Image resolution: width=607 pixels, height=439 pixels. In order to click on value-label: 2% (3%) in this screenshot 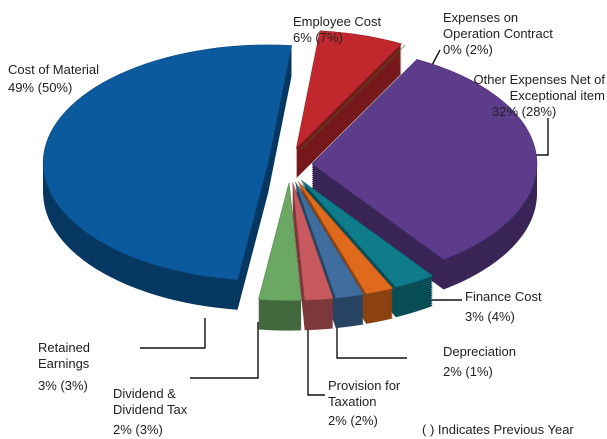, I will do `click(138, 429)`.